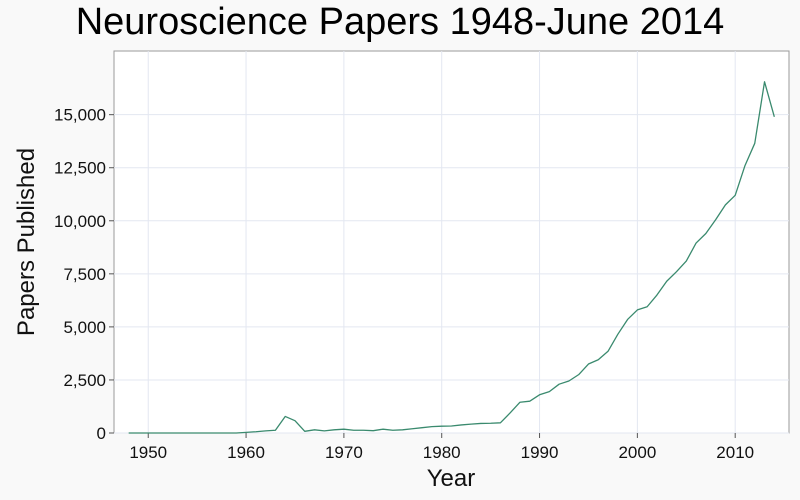  Describe the element at coordinates (80, 221) in the screenshot. I see `y-tick-label: 10,000` at that location.